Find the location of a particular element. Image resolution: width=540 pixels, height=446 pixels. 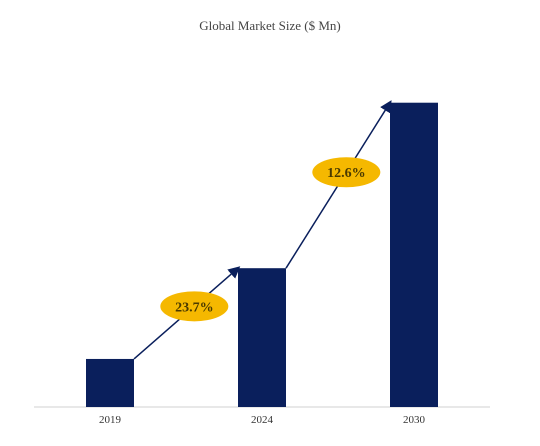

bar-2019 is located at coordinates (110, 382).